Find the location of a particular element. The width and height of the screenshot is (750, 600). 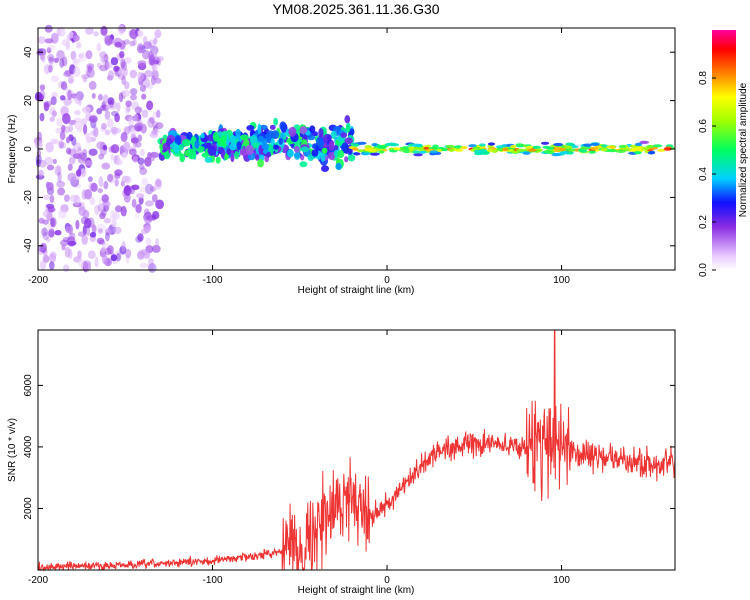

snr-y-label: SNR (10 * v/v) is located at coordinates (12, 450).